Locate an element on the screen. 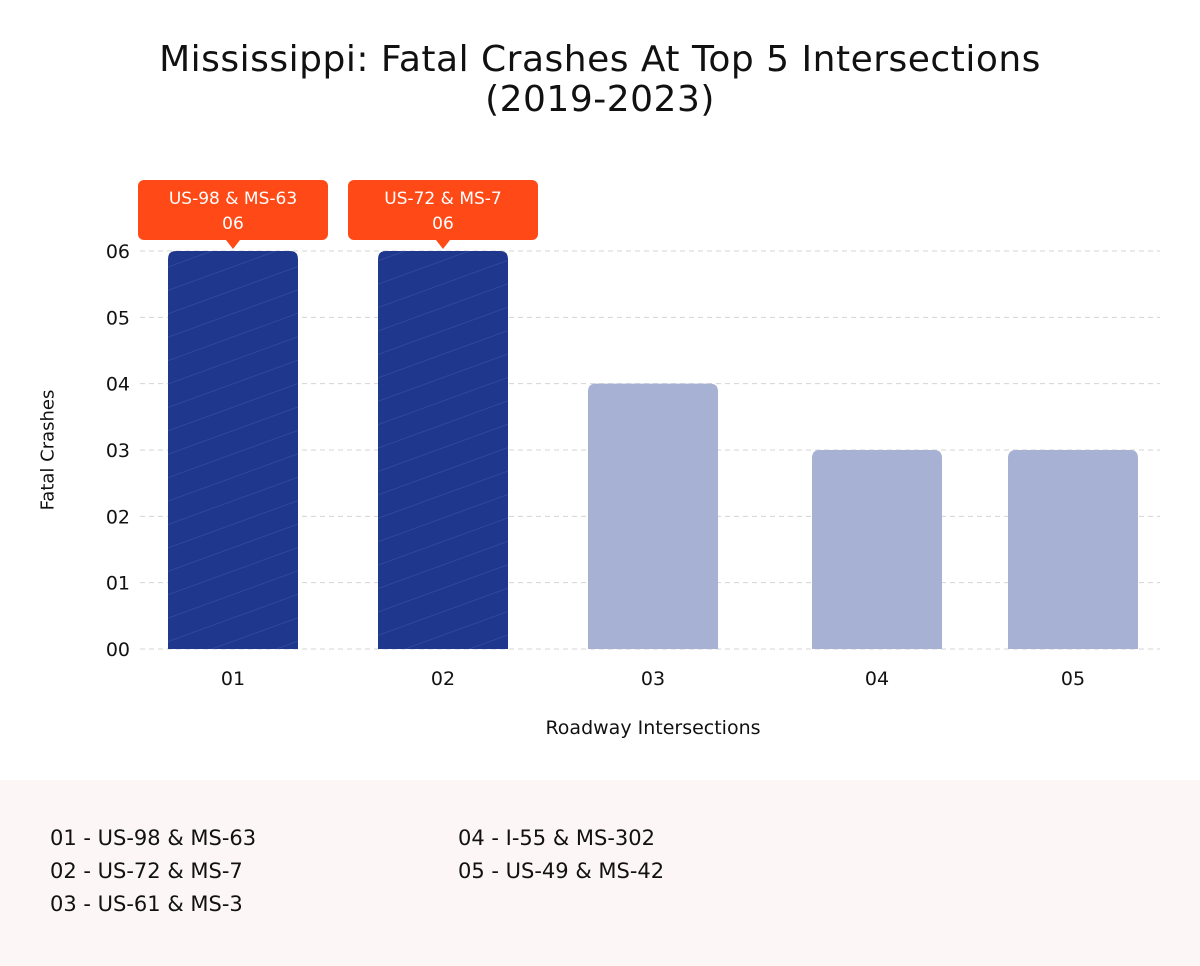  y-tick-label: 04 is located at coordinates (118, 385).